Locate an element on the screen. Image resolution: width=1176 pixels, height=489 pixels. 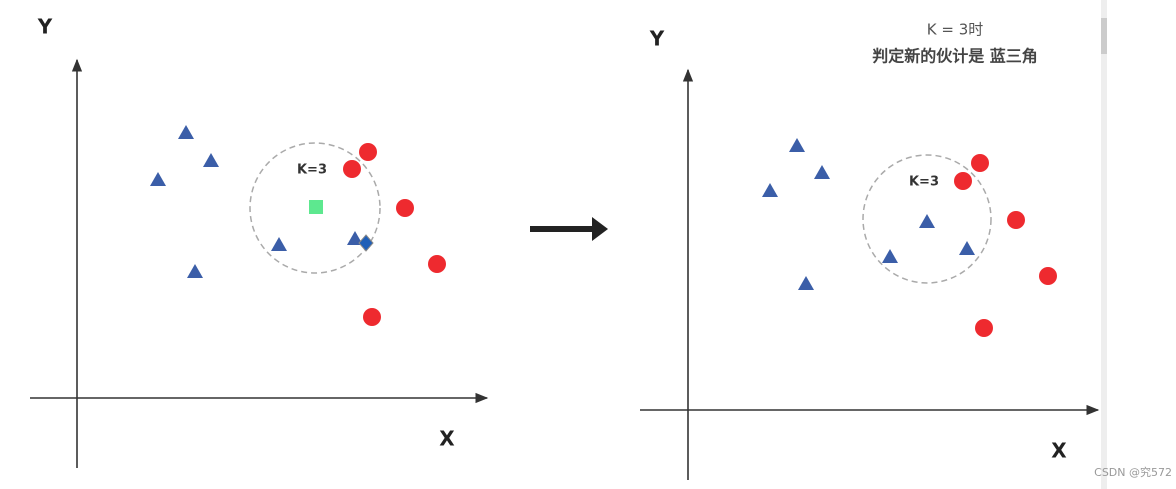
annotation: 判定新的伙计是 蓝三角 is located at coordinates (955, 56).